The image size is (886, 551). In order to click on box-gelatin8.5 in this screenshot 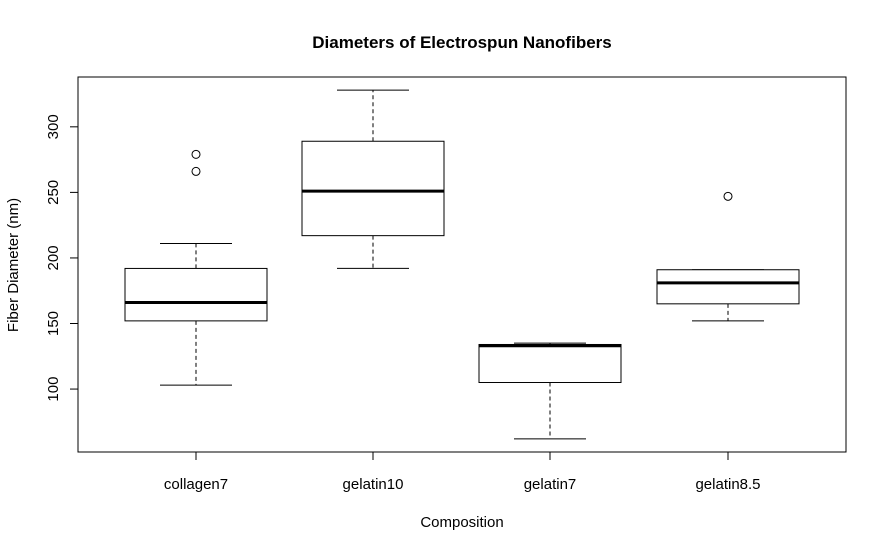, I will do `click(728, 256)`.